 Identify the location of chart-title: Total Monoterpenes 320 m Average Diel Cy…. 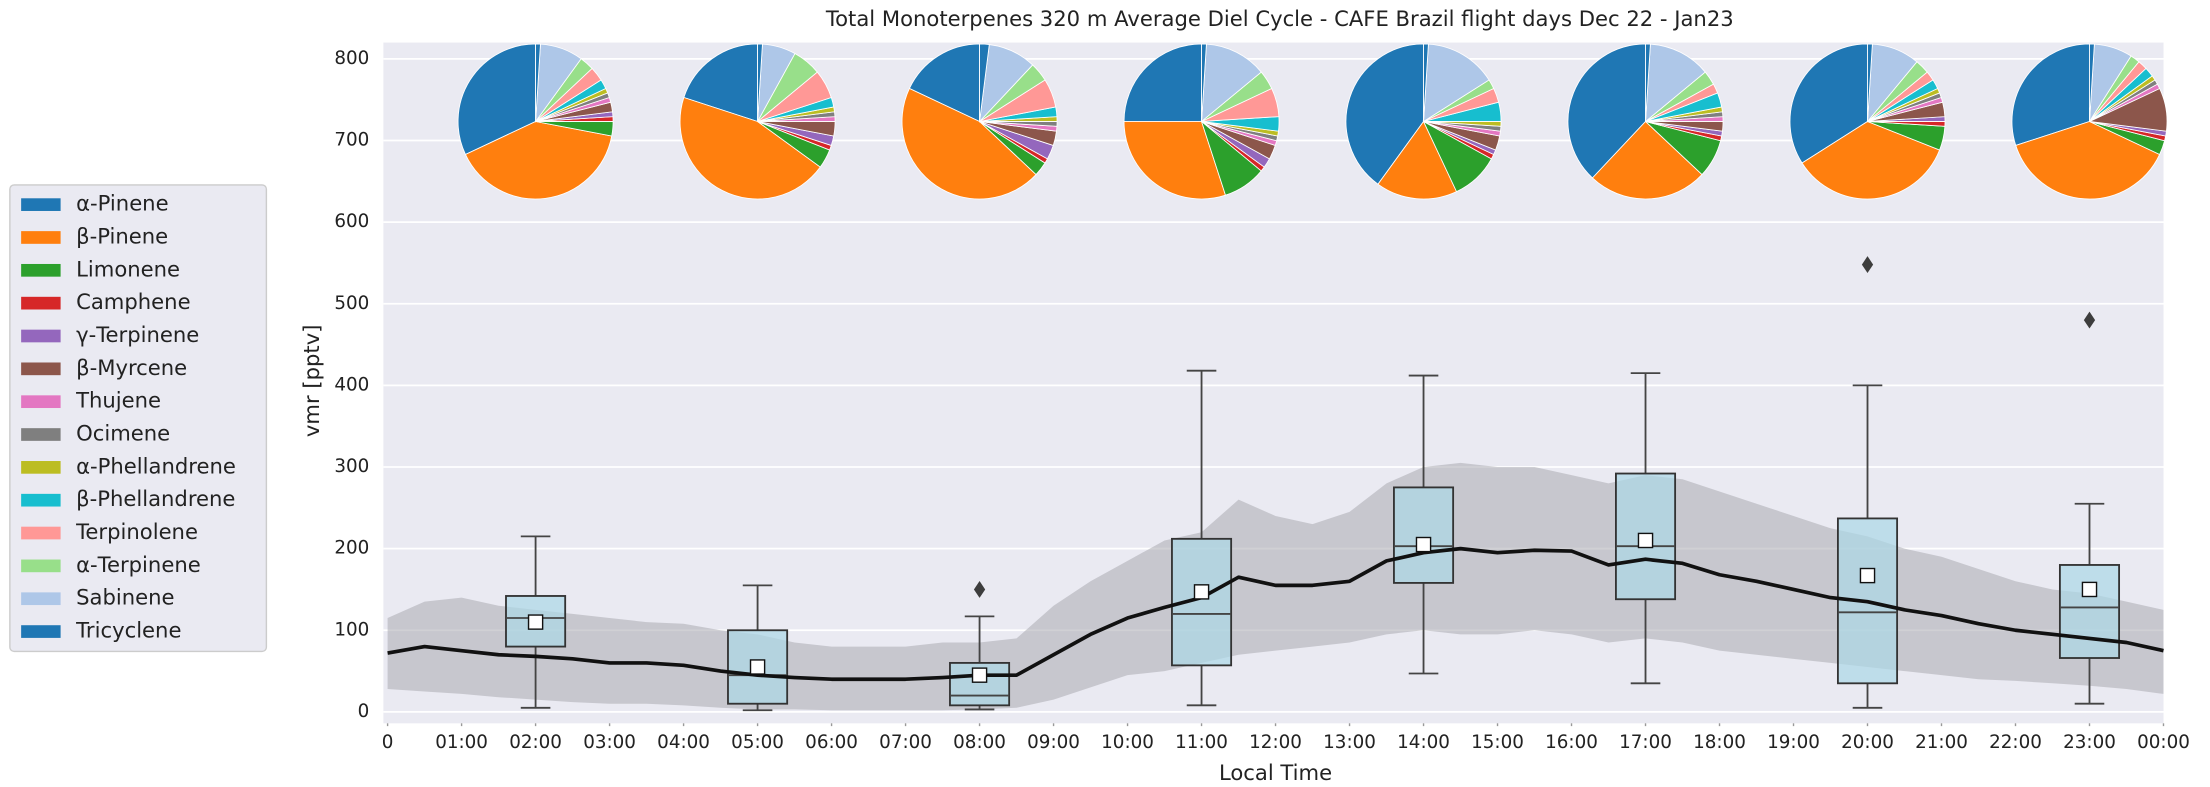
(1279, 18).